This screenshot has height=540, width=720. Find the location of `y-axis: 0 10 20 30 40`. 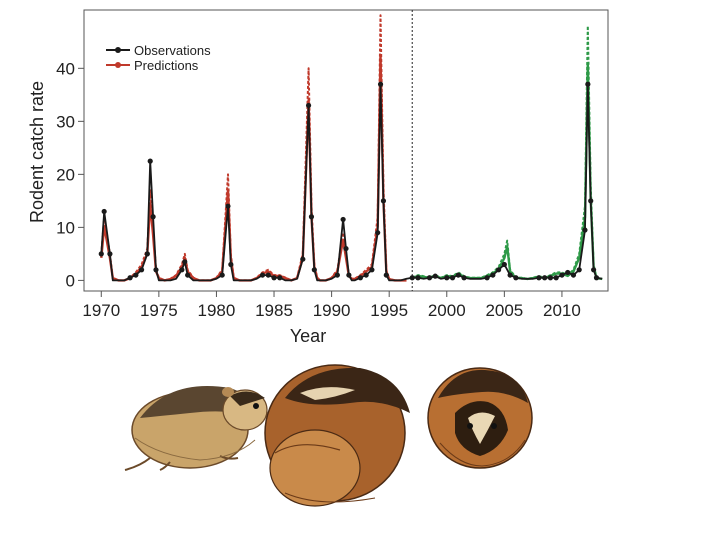

y-axis: 0 10 20 30 40 is located at coordinates (70, 174).